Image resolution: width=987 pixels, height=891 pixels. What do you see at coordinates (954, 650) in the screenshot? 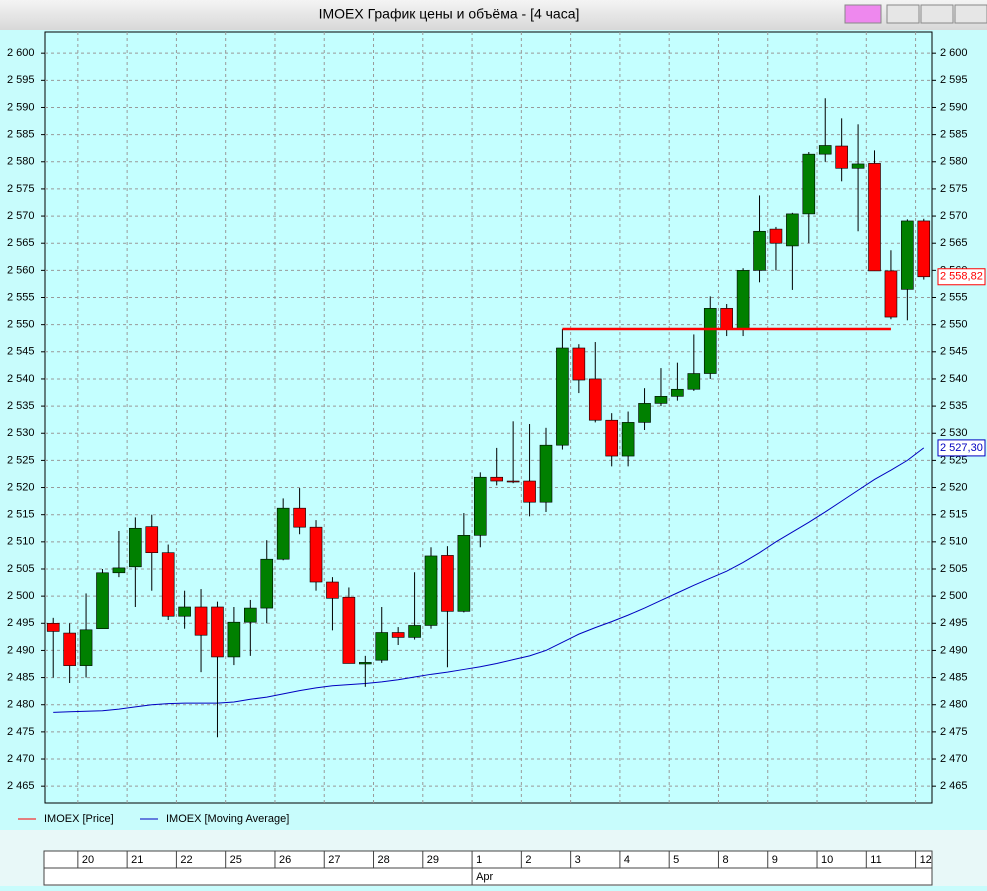
I see `y-tick-label: 2 490` at bounding box center [954, 650].